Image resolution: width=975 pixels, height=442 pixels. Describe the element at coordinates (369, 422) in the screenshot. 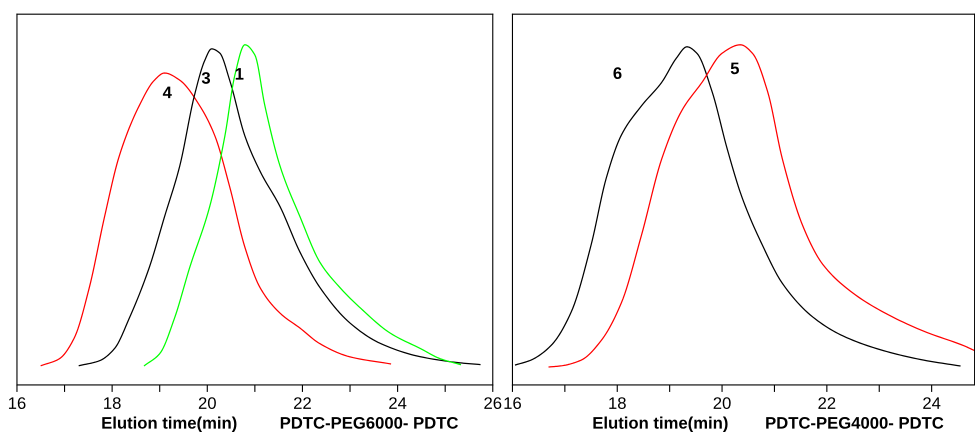

I see `text: PDTC-PEG6000- PDTC` at that location.